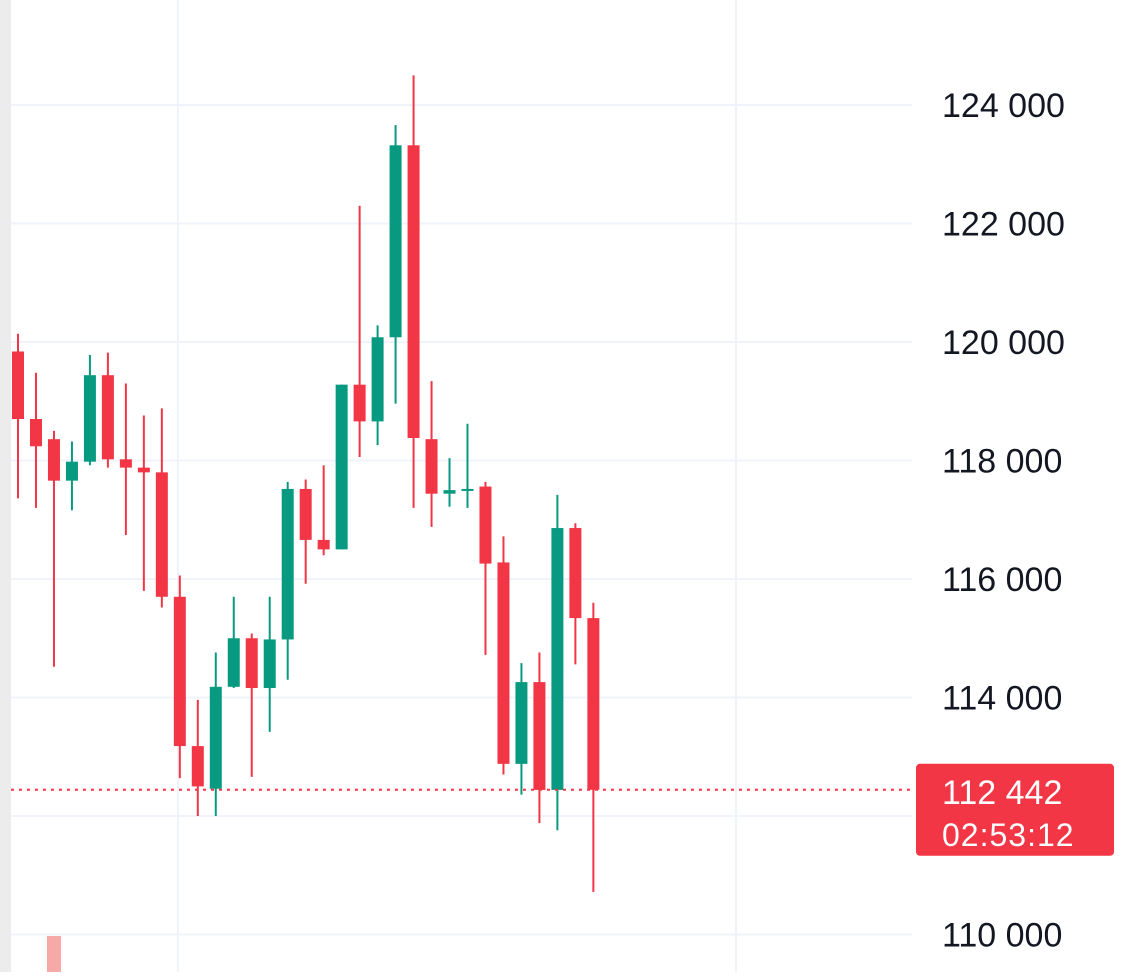 The width and height of the screenshot is (1129, 977). I want to click on current-price-badge: 112 442 02:53:12, so click(1015, 809).